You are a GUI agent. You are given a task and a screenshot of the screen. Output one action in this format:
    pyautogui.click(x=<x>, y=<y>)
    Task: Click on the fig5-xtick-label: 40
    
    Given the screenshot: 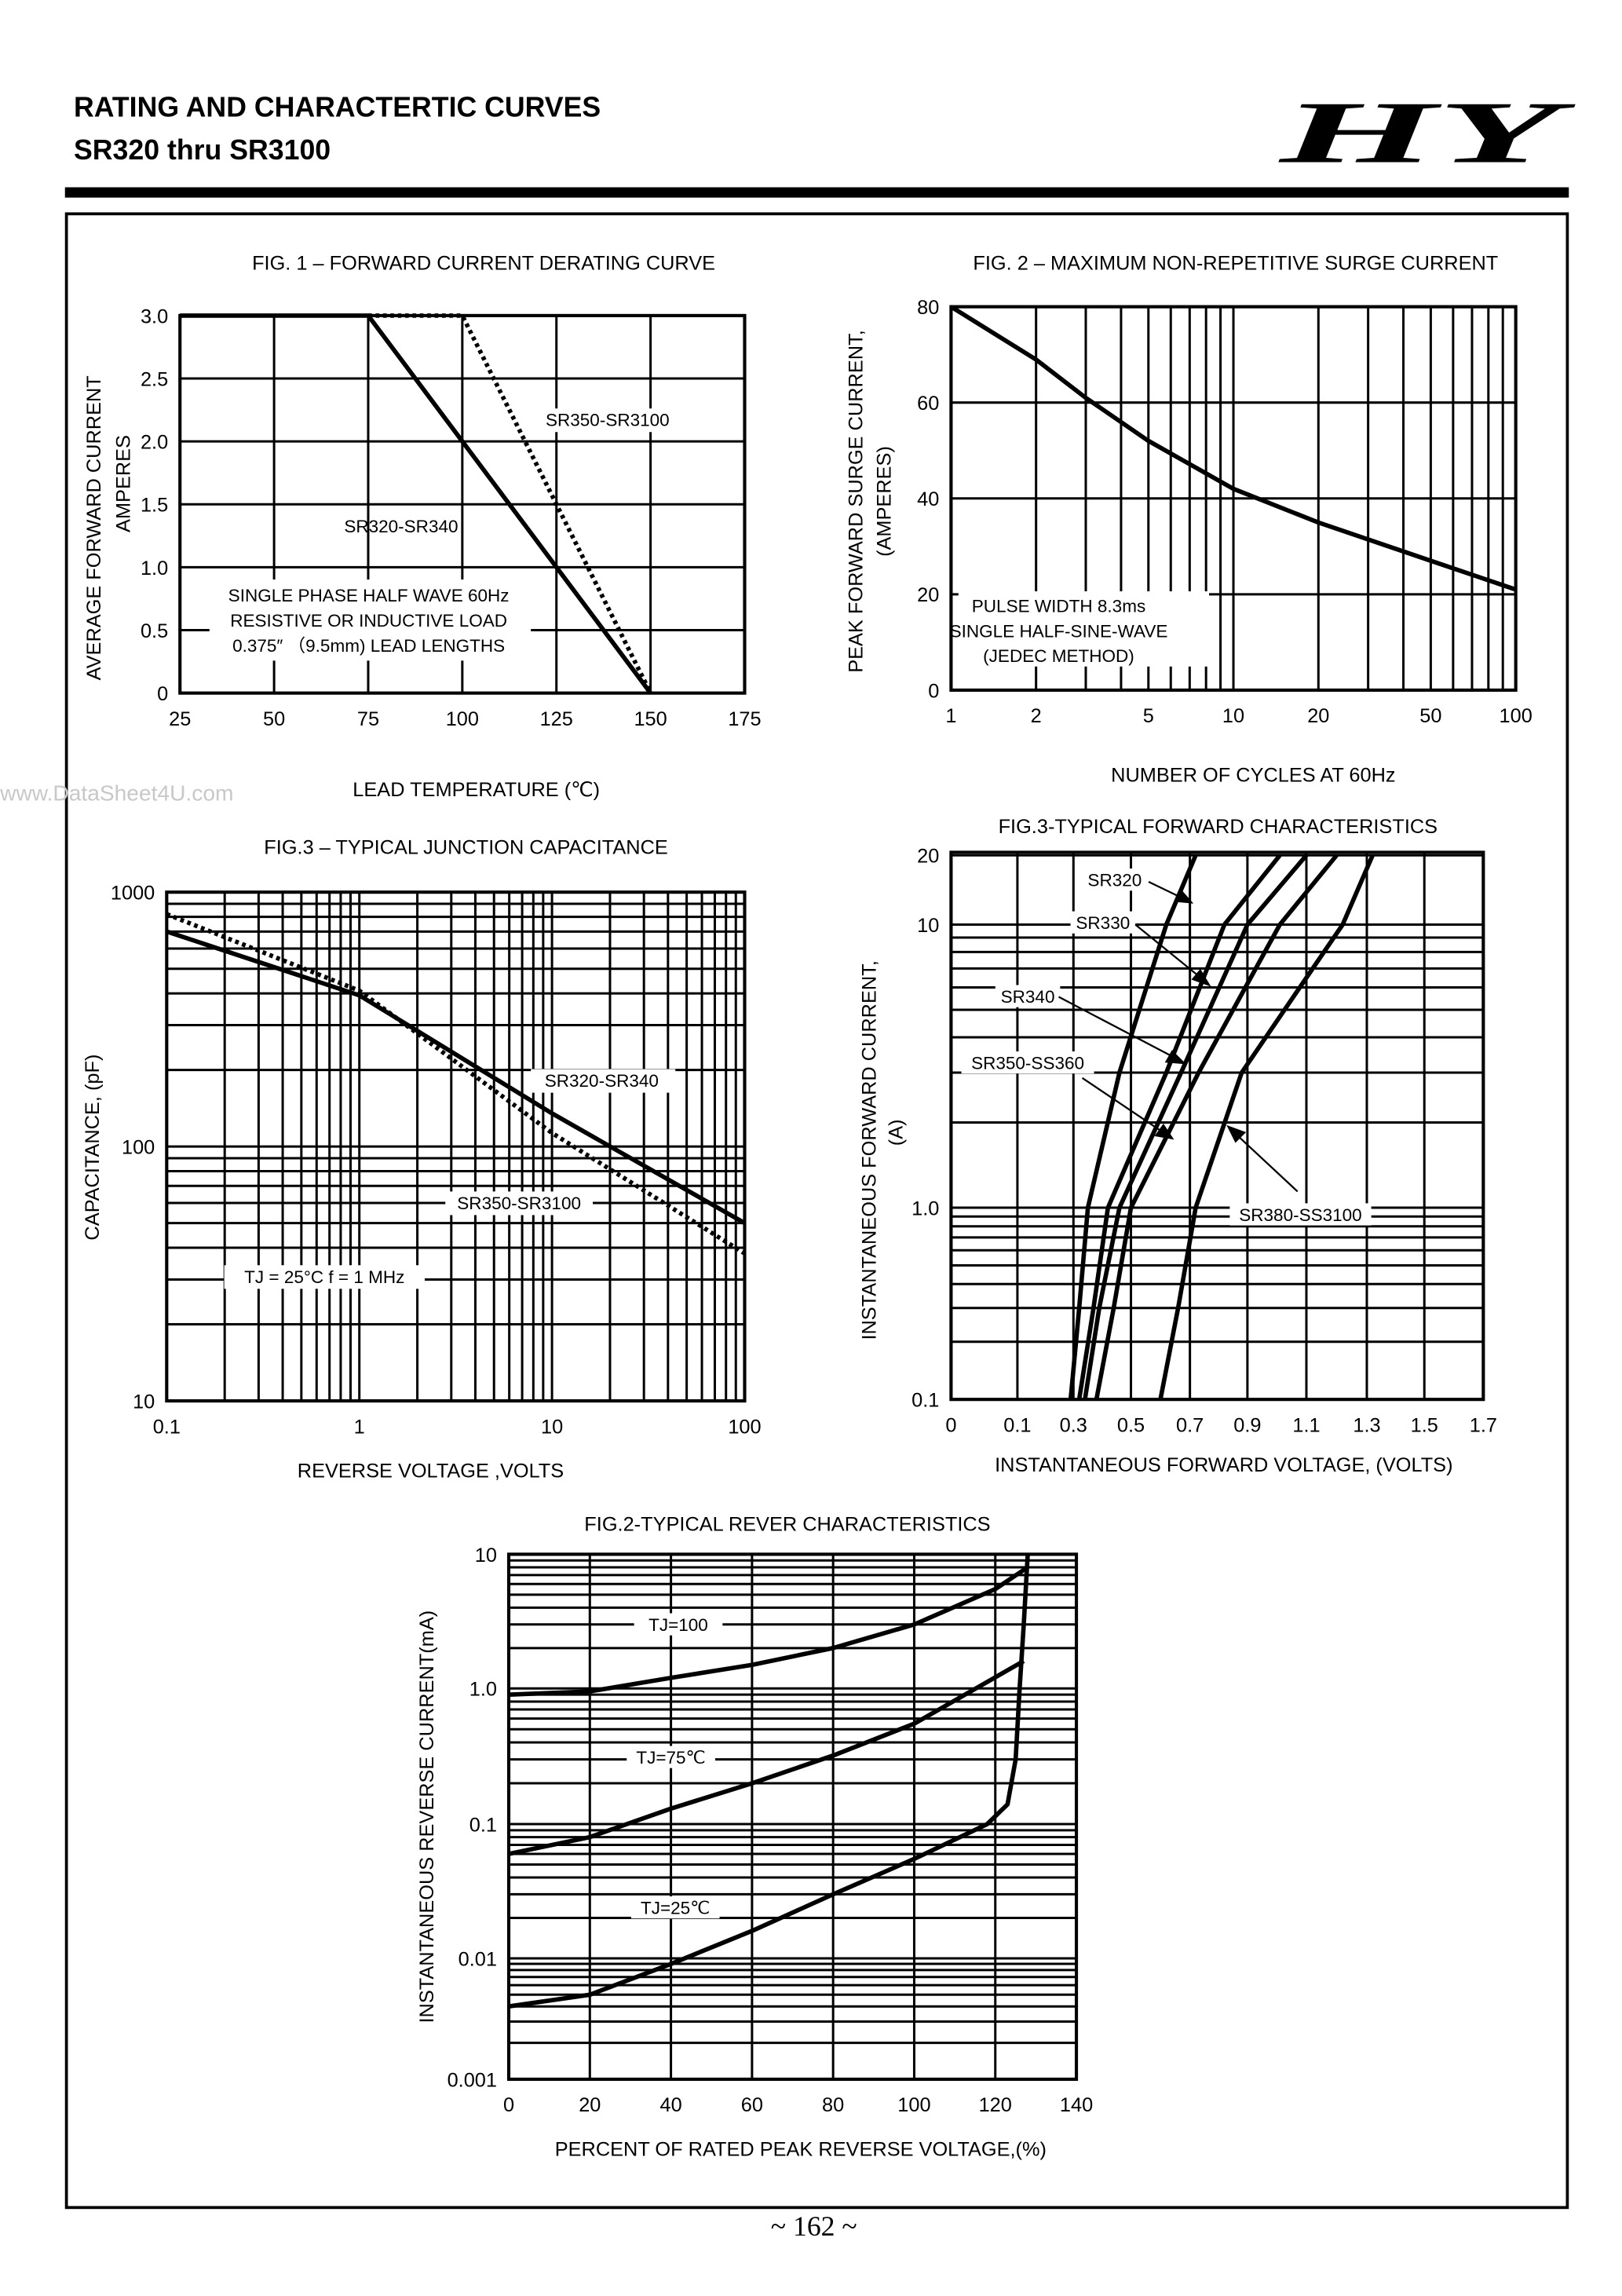 What is the action you would take?
    pyautogui.click(x=670, y=2105)
    